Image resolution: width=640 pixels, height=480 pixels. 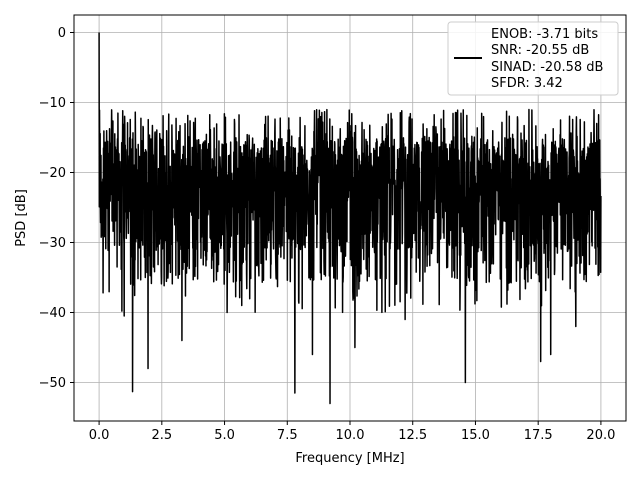 What do you see at coordinates (540, 50) in the screenshot?
I see `legend-entry-snr: SNR: -20.55 dB` at bounding box center [540, 50].